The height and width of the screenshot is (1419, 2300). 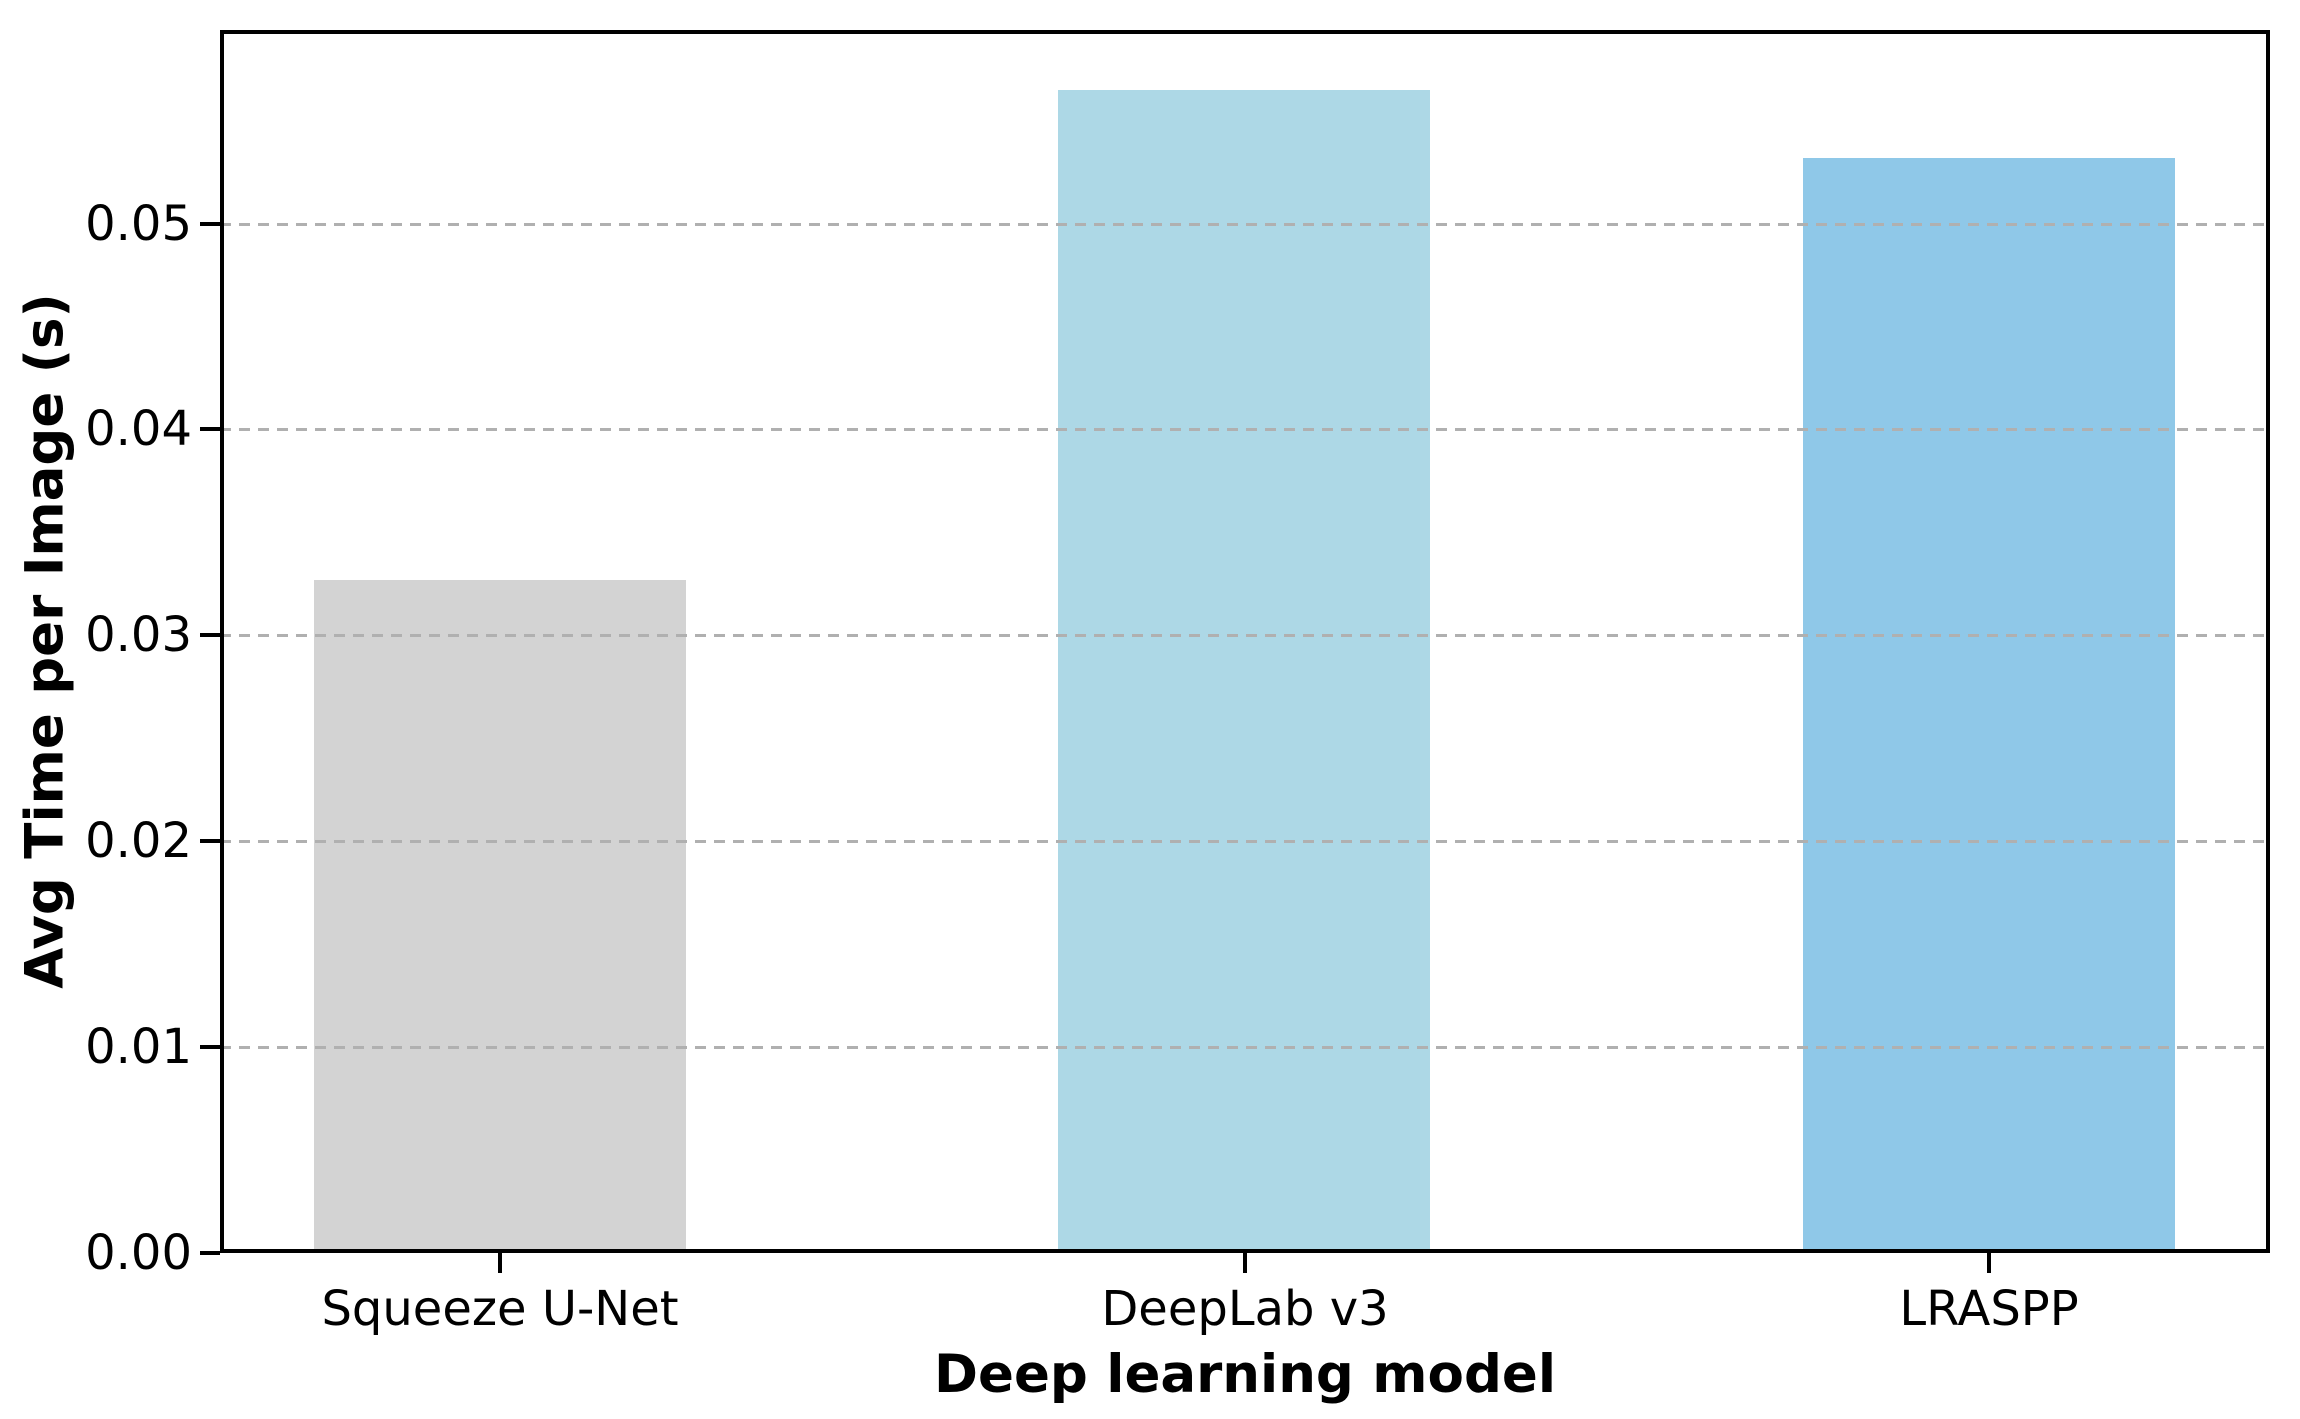 What do you see at coordinates (138, 635) in the screenshot?
I see `y-tick-label: 0.03` at bounding box center [138, 635].